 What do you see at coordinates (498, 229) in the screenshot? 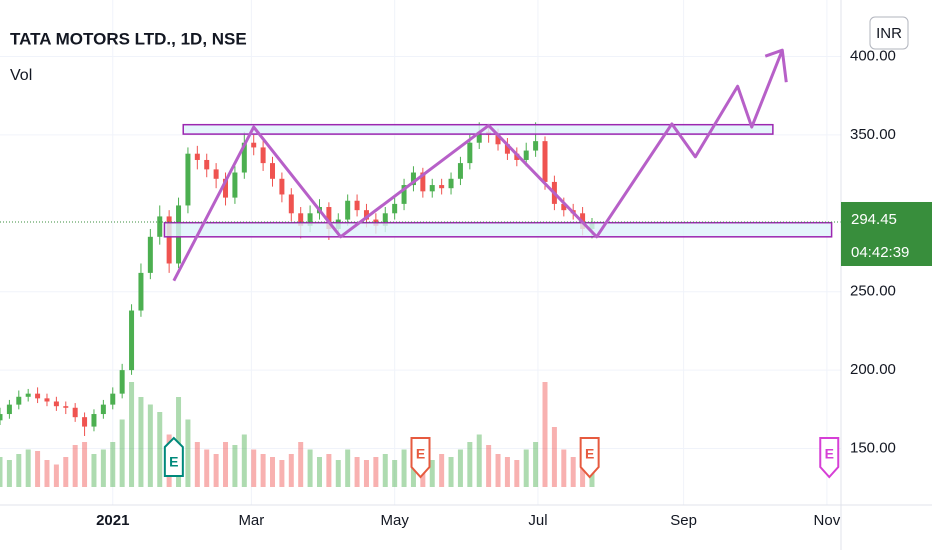
I see `zone` at bounding box center [498, 229].